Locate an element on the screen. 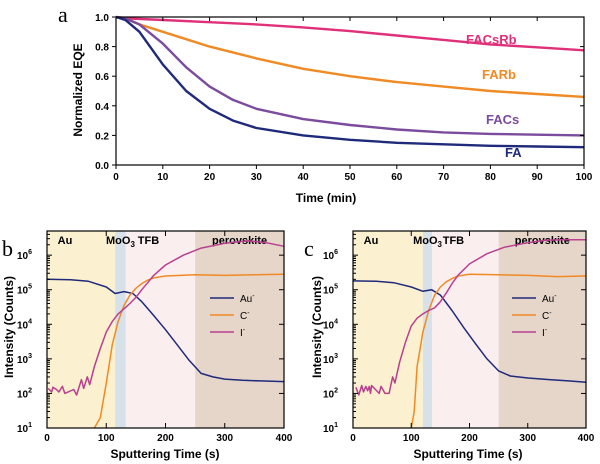  panel-c-legend: Au- C- I- is located at coordinates (534, 316).